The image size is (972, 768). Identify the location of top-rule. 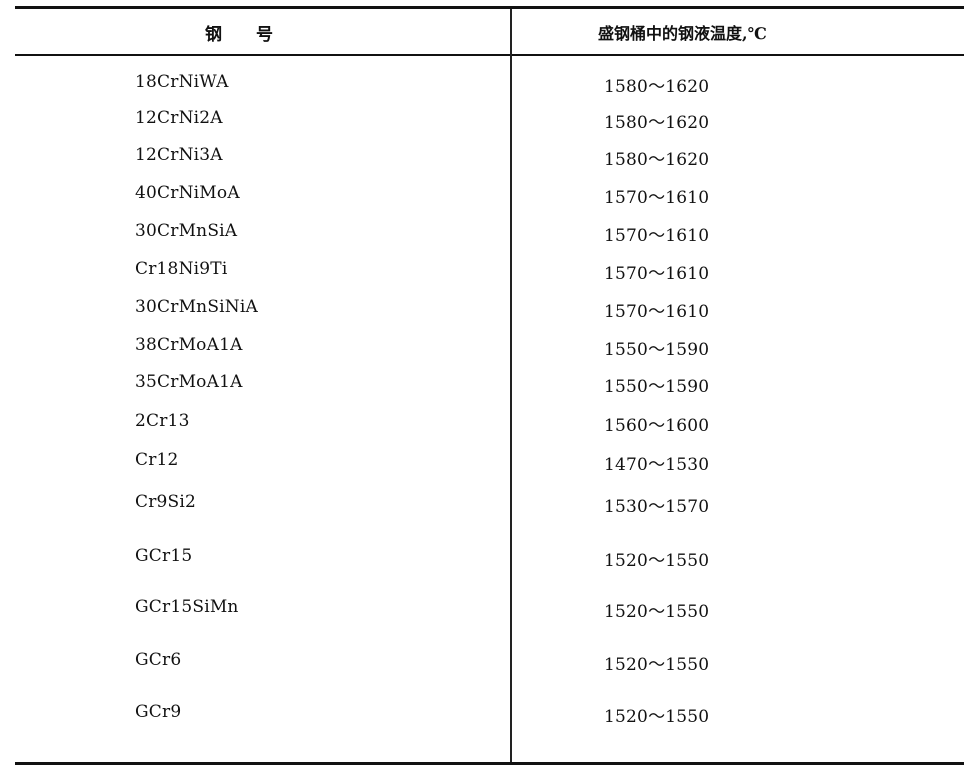
(489, 7).